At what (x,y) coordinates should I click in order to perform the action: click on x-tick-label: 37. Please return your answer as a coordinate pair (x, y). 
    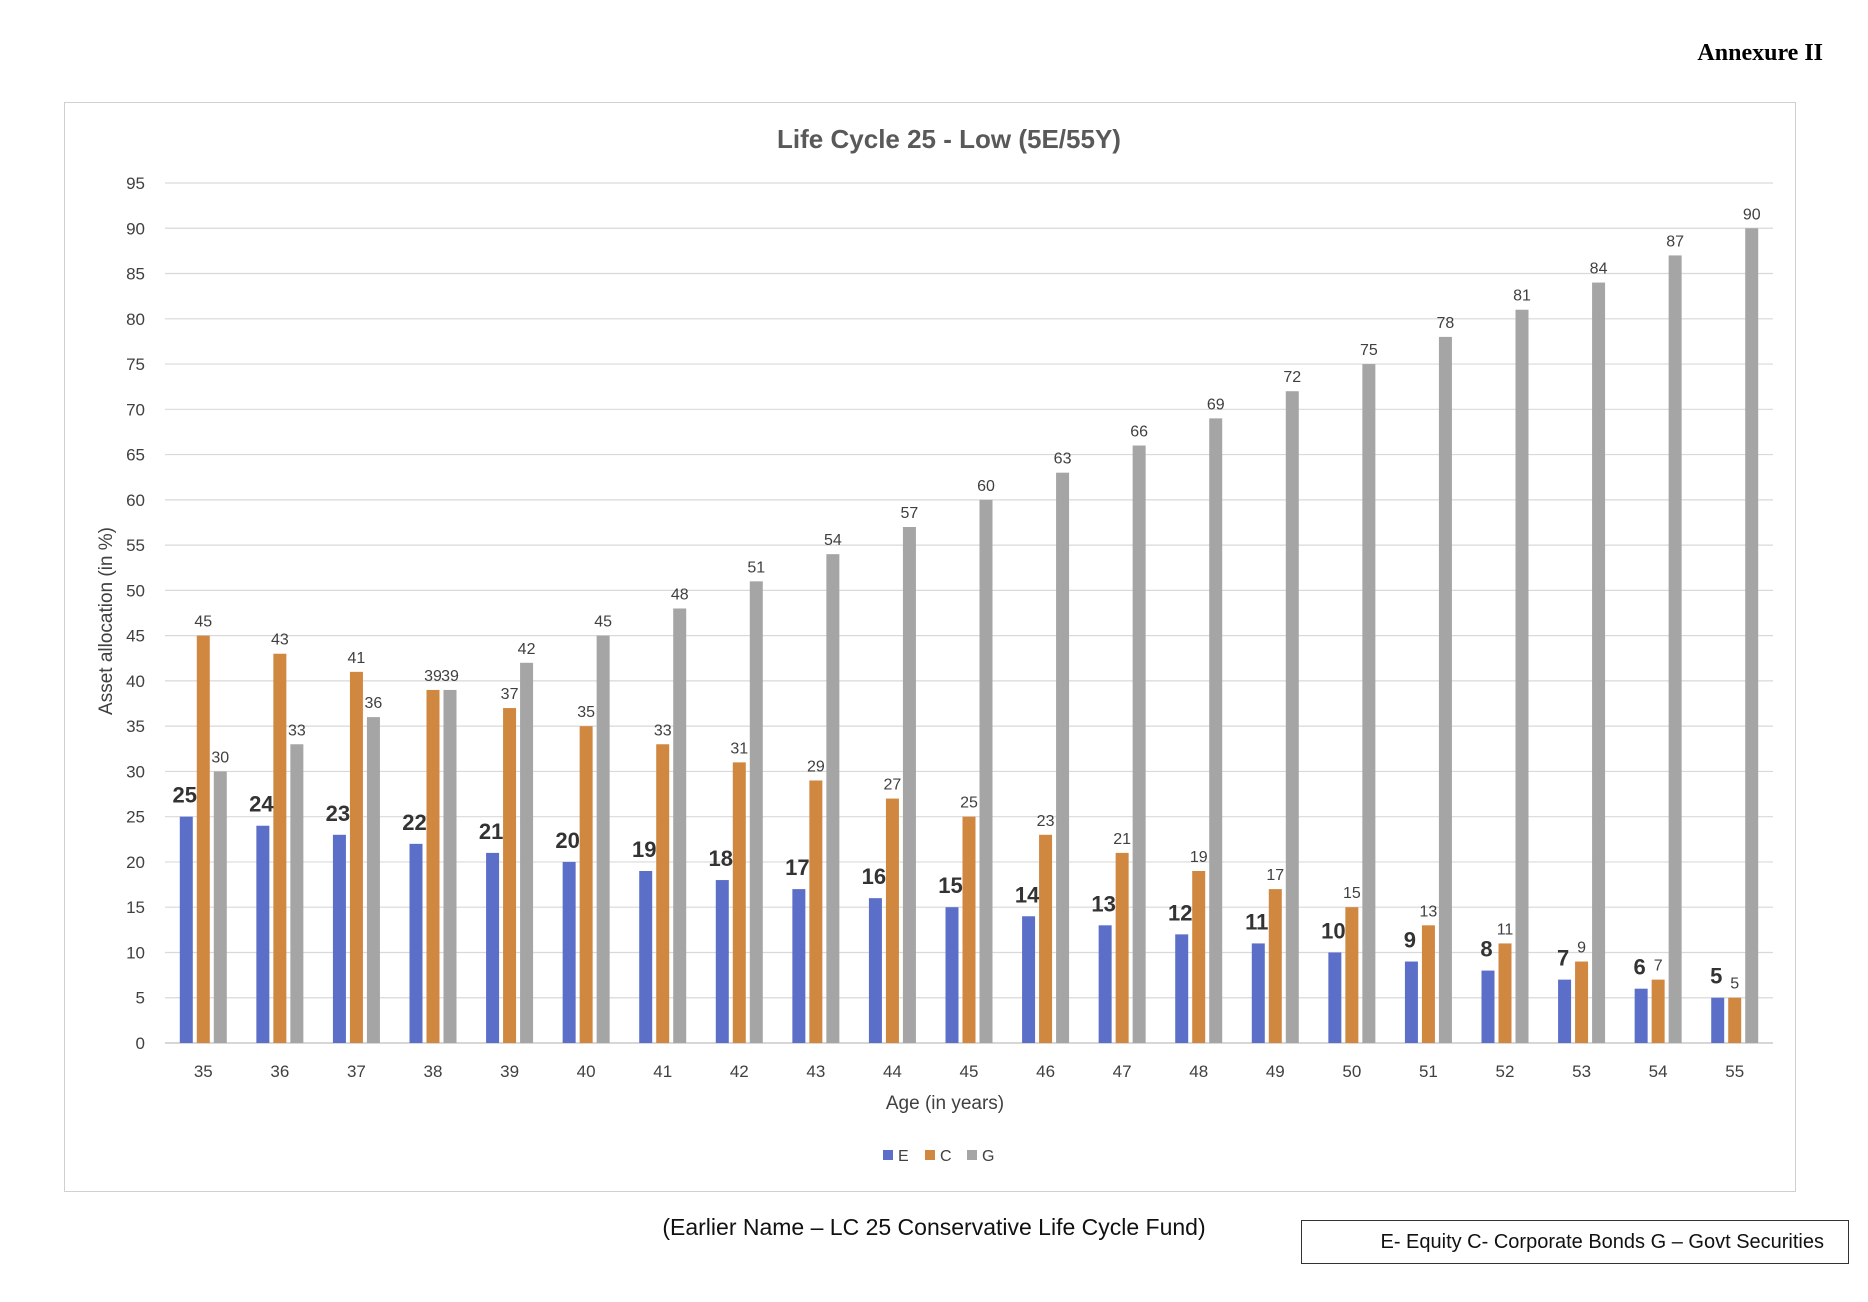
    Looking at the image, I should click on (356, 1071).